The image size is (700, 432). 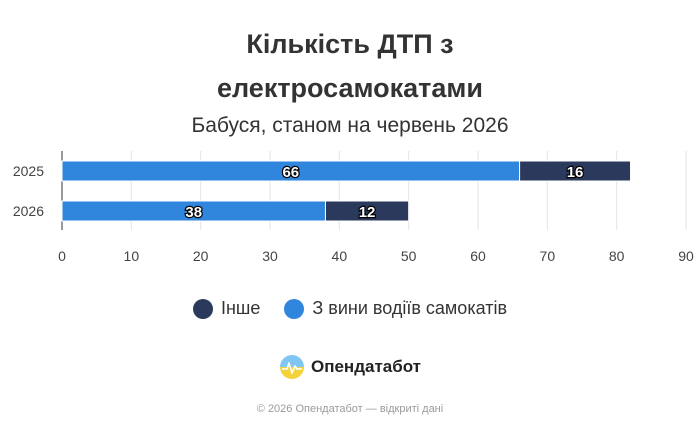 What do you see at coordinates (270, 256) in the screenshot?
I see `x-tick-label-30: 30` at bounding box center [270, 256].